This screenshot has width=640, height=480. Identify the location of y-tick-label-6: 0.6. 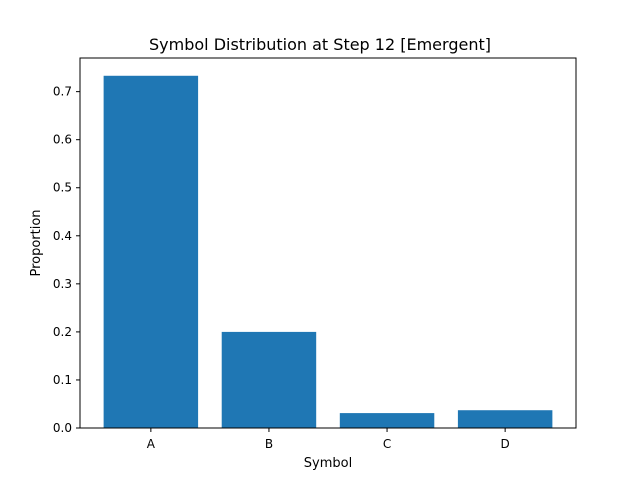
(62, 140).